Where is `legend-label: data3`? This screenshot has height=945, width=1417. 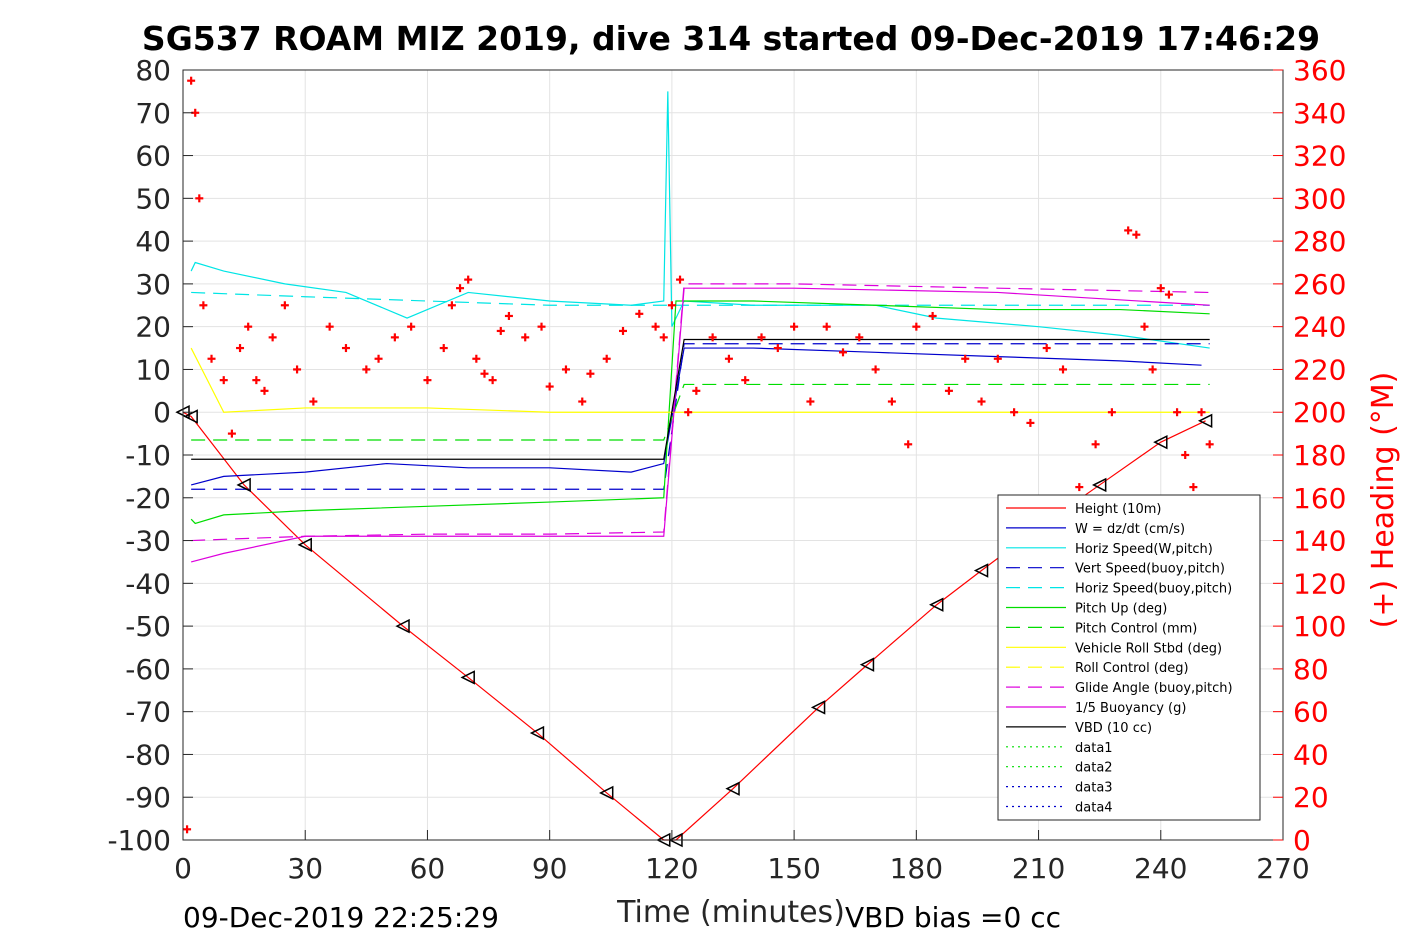
legend-label: data3 is located at coordinates (1094, 788).